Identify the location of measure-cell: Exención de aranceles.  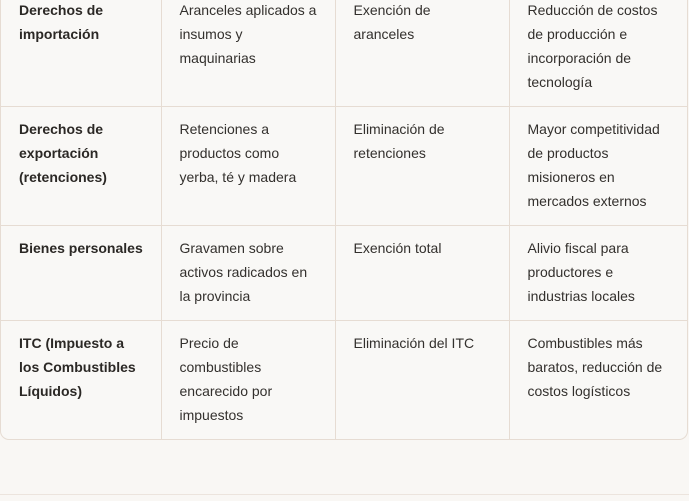
(422, 53).